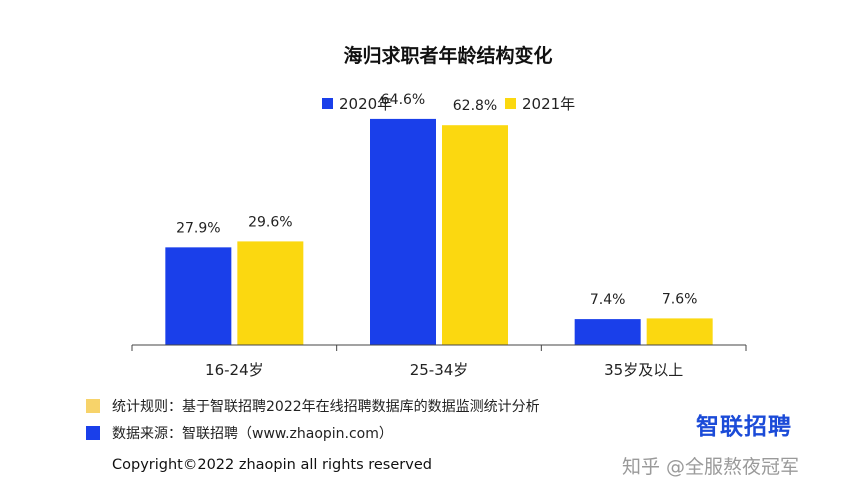 The width and height of the screenshot is (865, 497). I want to click on data-label: 62.8%, so click(475, 106).